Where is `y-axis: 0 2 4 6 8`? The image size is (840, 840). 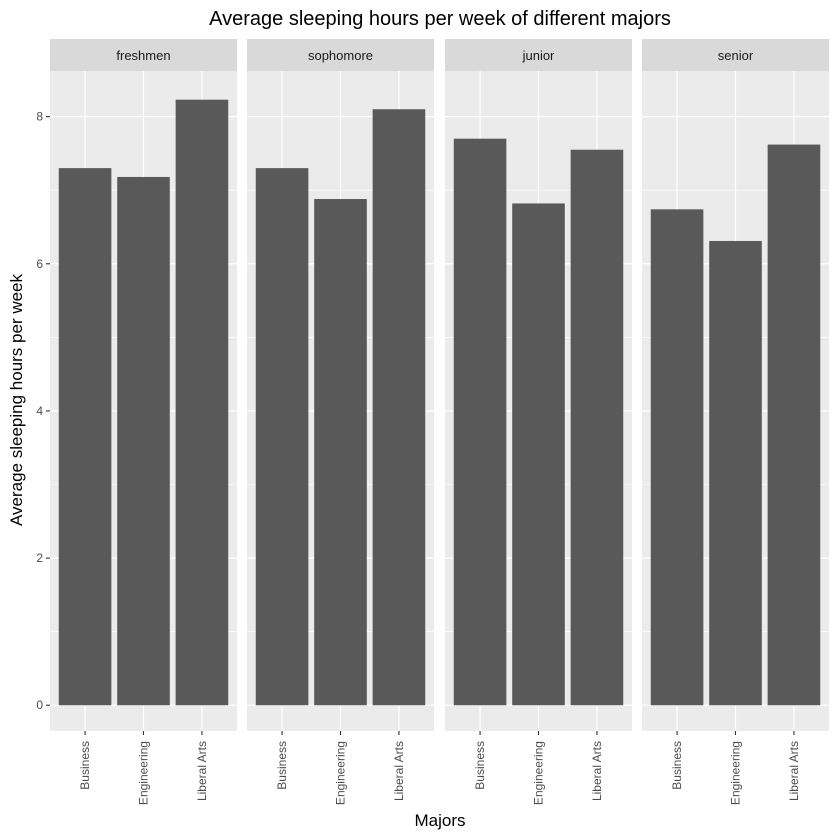
y-axis: 0 2 4 6 8 is located at coordinates (43, 411).